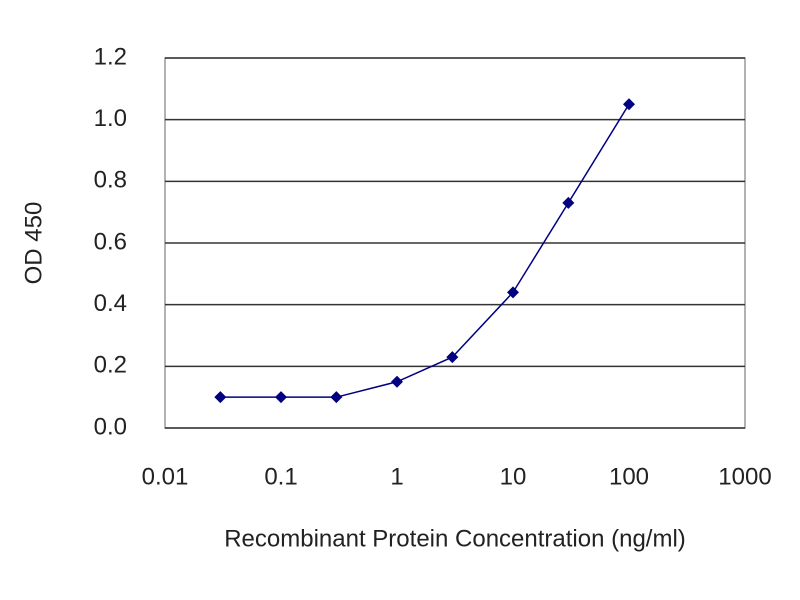 The width and height of the screenshot is (800, 600). Describe the element at coordinates (396, 476) in the screenshot. I see `x-tick-label: 1` at that location.